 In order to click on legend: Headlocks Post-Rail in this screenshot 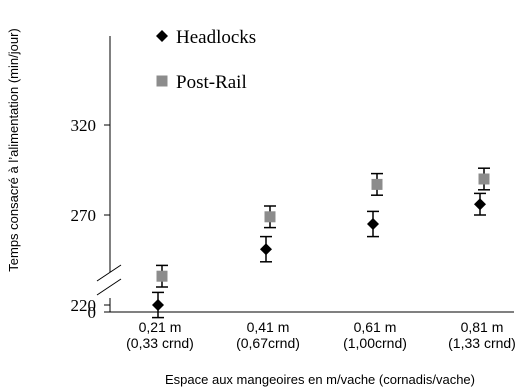, I will do `click(206, 60)`.